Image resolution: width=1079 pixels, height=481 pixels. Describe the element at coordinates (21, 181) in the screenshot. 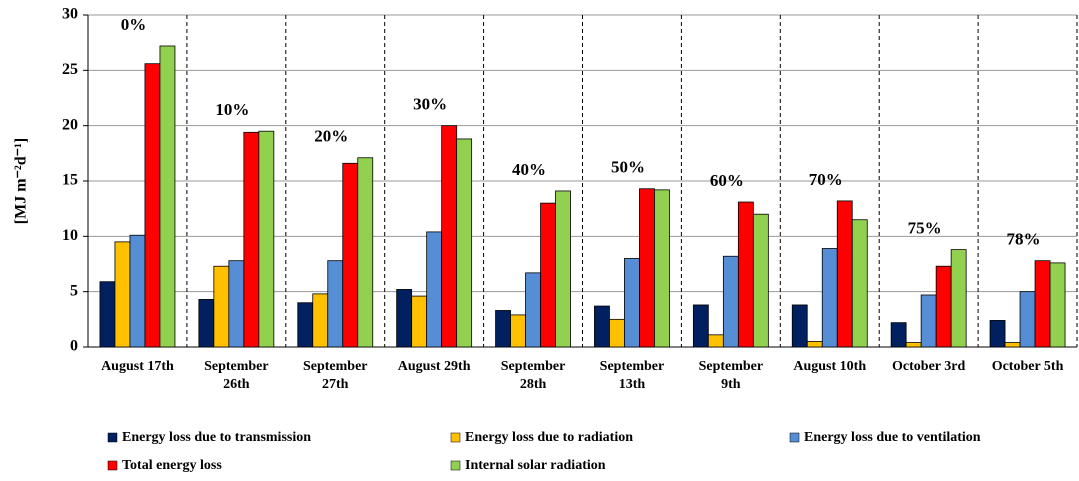

I see `y-axis-label: [MJ m⁻²d⁻¹]` at that location.